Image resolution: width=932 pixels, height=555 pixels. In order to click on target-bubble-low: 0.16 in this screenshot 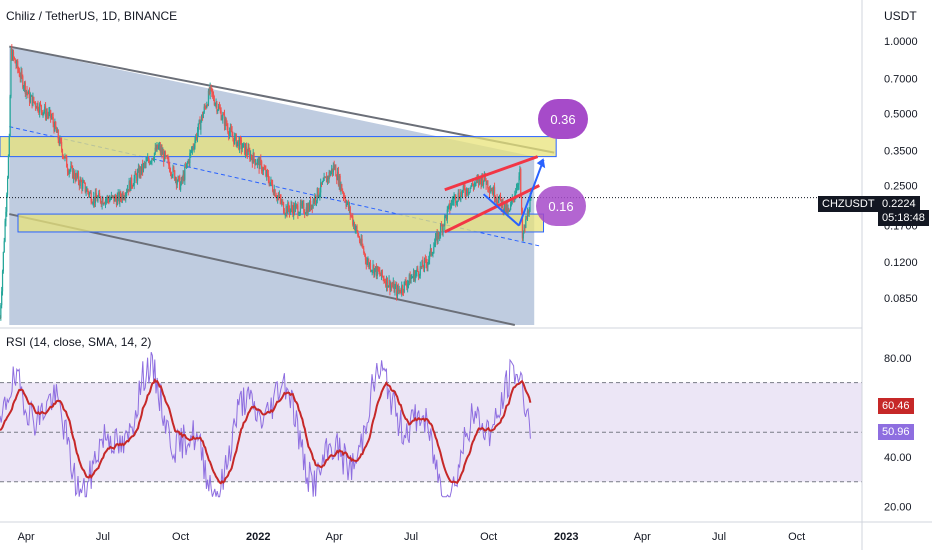, I will do `click(561, 206)`.